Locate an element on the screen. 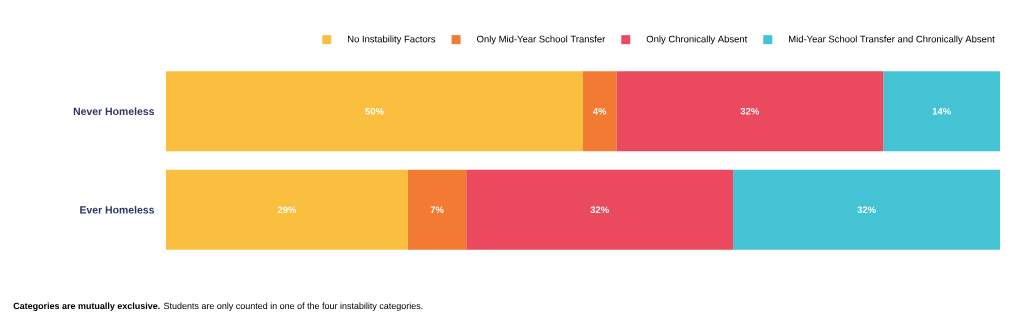 The image size is (1024, 321). data-label: 4% is located at coordinates (599, 111).